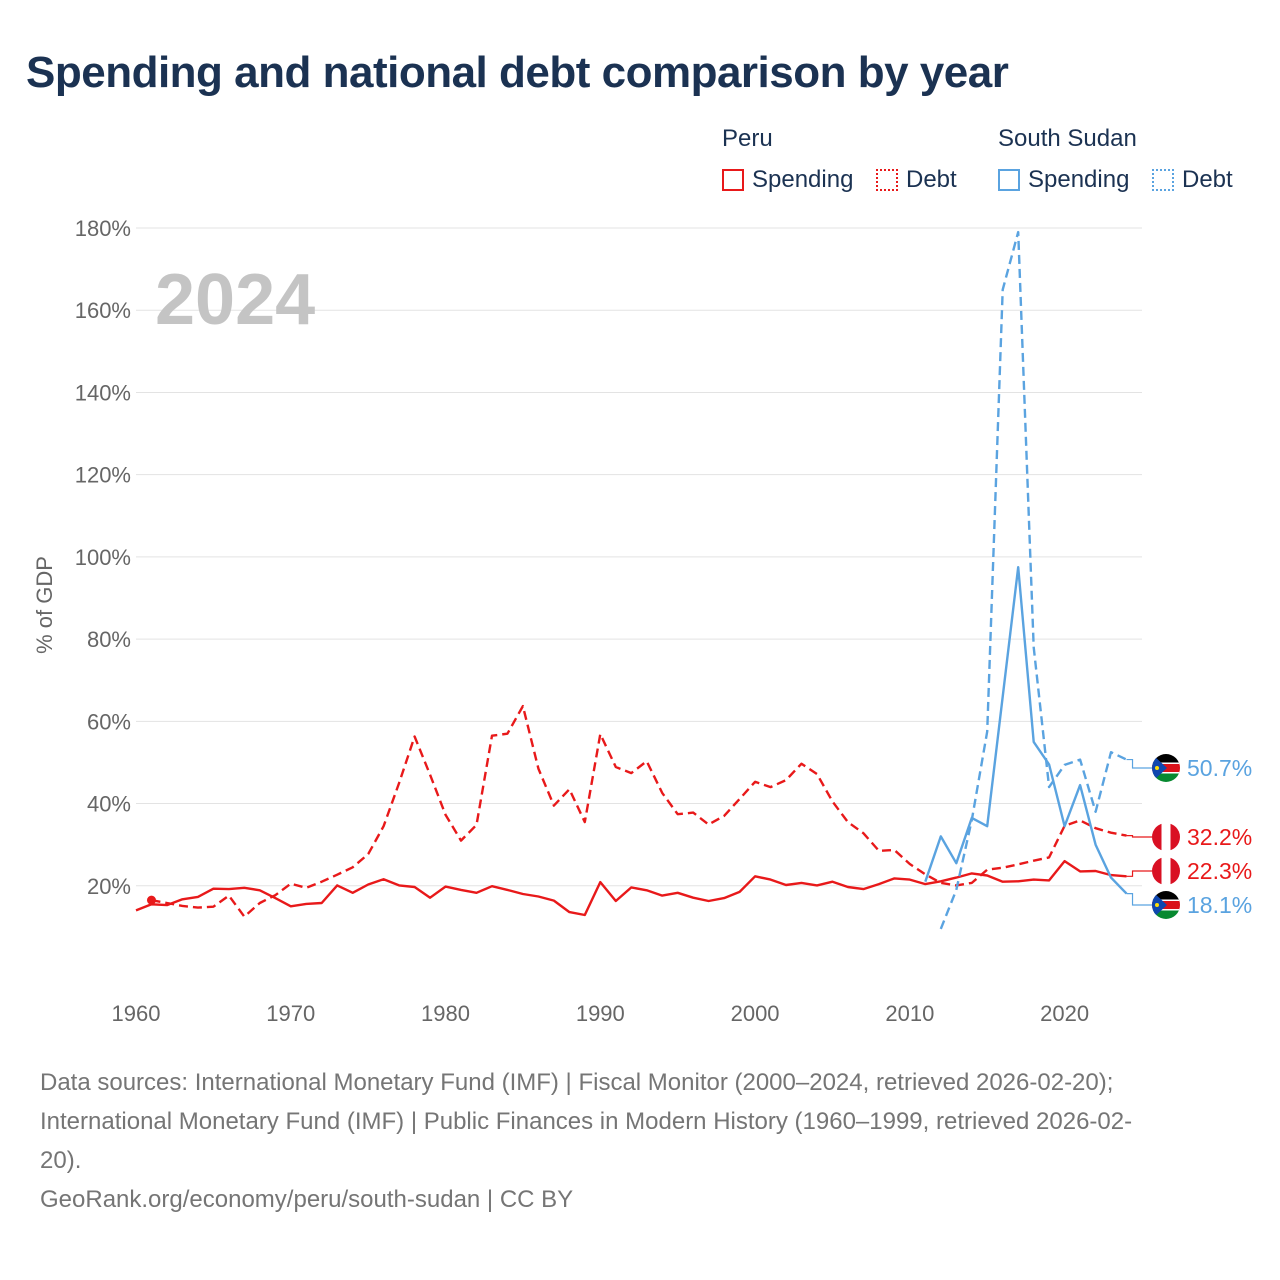  Describe the element at coordinates (44, 605) in the screenshot. I see `y-axis-label: % of GDP` at that location.